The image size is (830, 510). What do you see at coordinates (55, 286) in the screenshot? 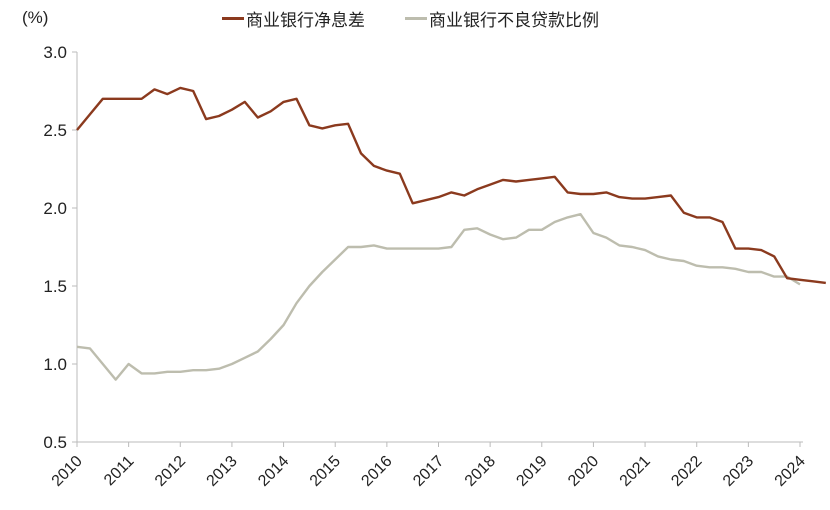
I see `y-tick-label: 1.5` at bounding box center [55, 286].